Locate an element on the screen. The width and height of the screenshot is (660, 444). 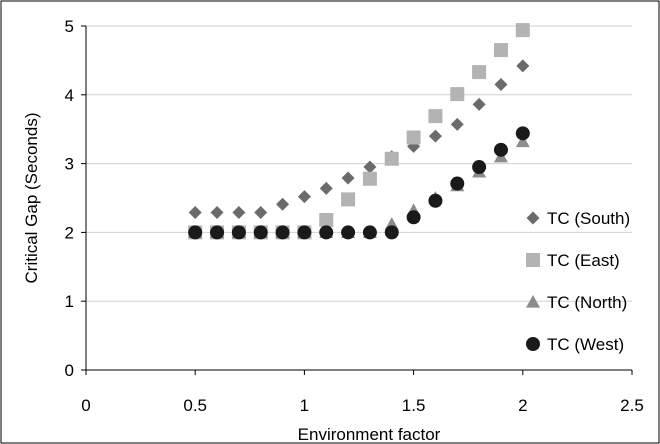
y-tick-label: 1 is located at coordinates (69, 301).